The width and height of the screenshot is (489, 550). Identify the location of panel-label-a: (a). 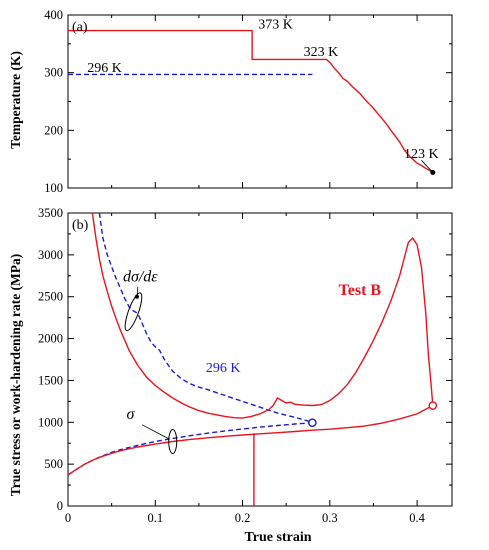
(80, 27).